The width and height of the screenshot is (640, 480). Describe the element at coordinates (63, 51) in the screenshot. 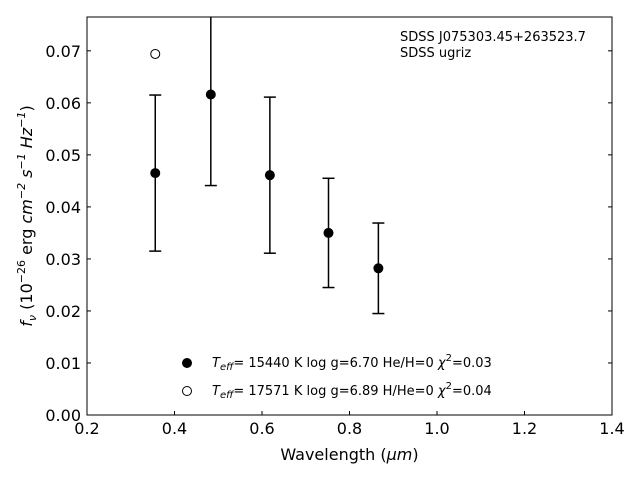

I see `y-tick-label: 0.07` at that location.